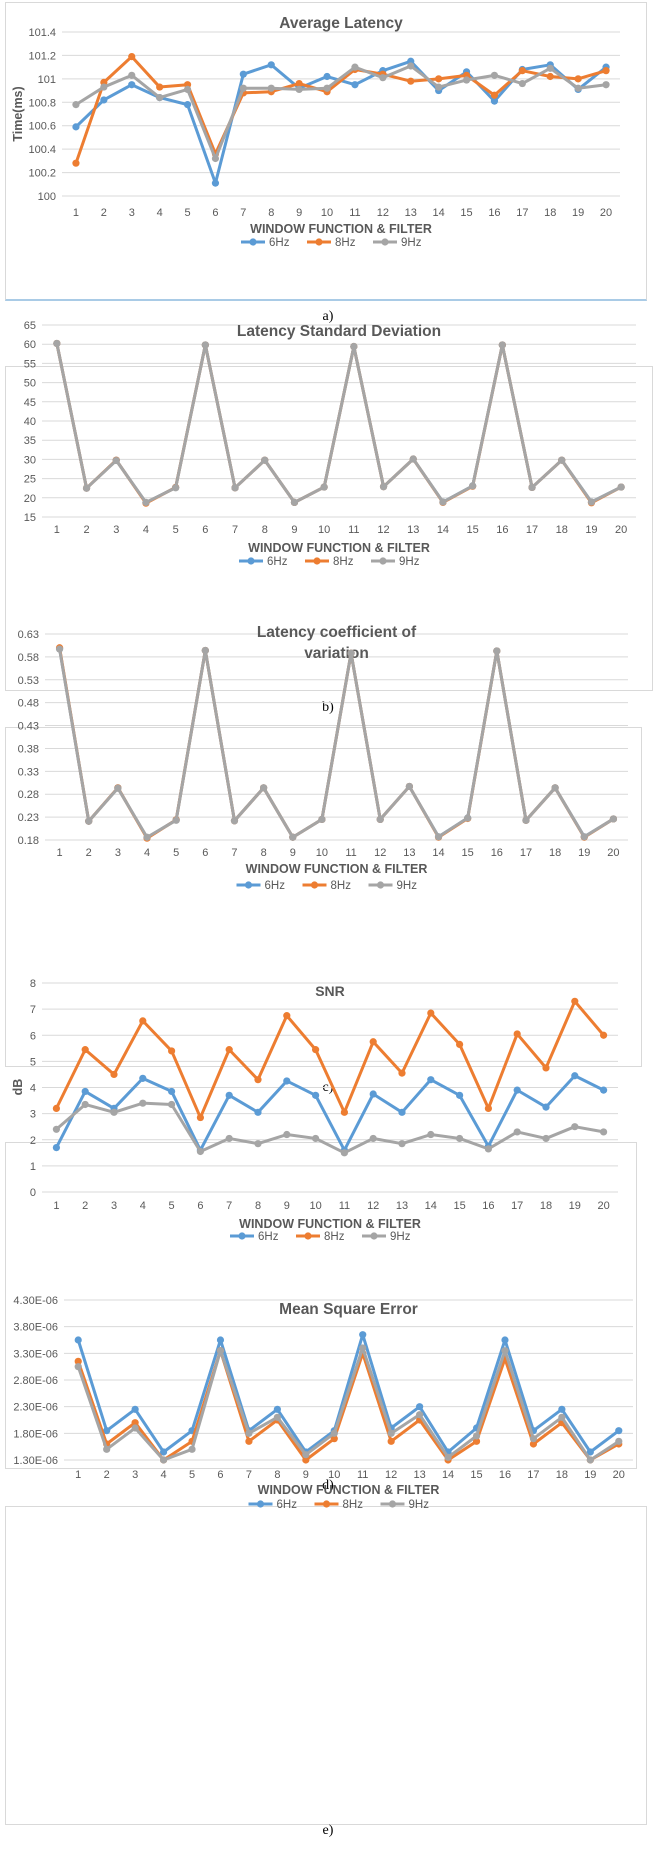  I want to click on y-tick-label: 0.28, so click(28, 795).